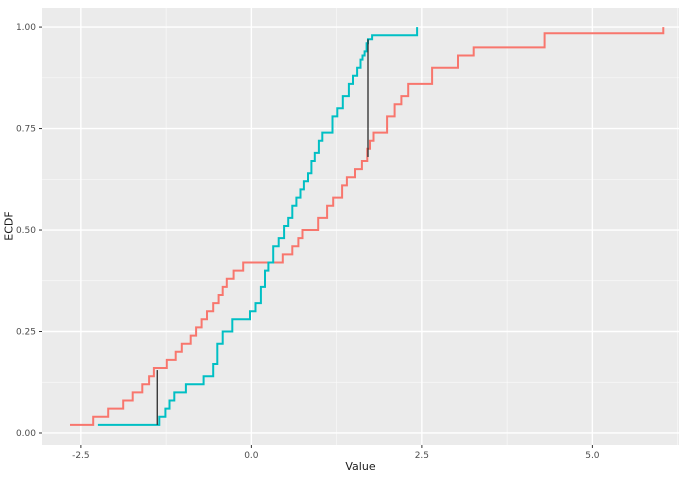  Describe the element at coordinates (81, 456) in the screenshot. I see `x-tick-label: -2.5` at that location.